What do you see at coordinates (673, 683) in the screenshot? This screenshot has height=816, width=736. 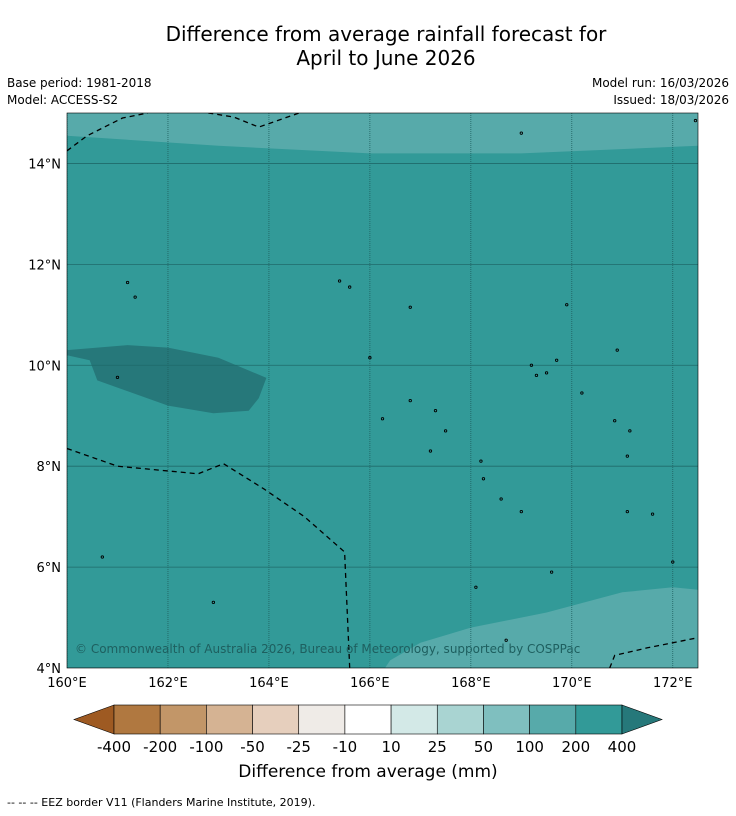 I see `x-tick-label: 172°E` at bounding box center [673, 683].